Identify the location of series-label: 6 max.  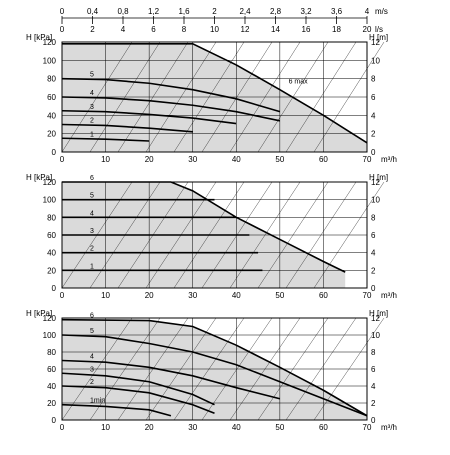
(299, 81).